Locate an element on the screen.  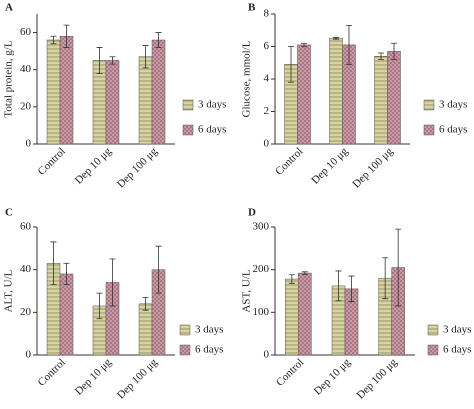
y-axis-label: Glucose, mmol/L is located at coordinates (247, 78).